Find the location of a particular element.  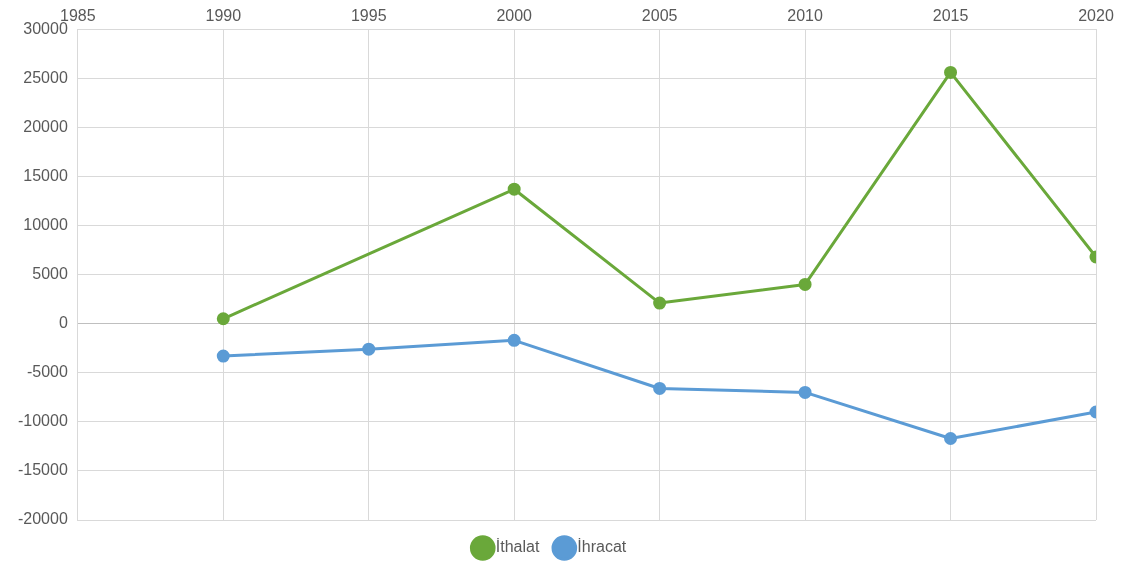

y-tick-label: 10000 is located at coordinates (45, 224).